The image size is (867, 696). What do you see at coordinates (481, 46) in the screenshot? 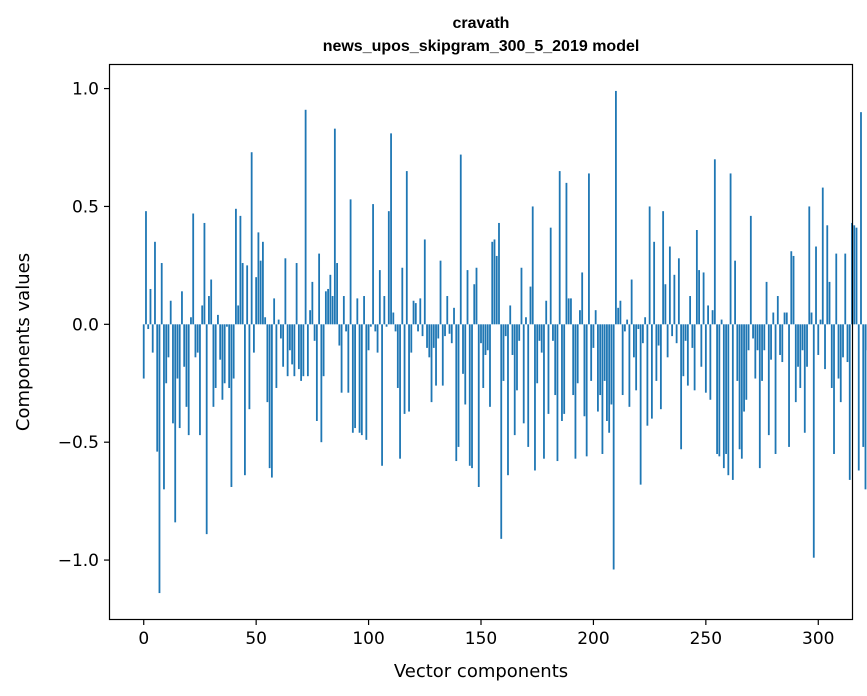
I see `chart-title-line-2: news_upos_skipgram_300_5_2019 model` at bounding box center [481, 46].